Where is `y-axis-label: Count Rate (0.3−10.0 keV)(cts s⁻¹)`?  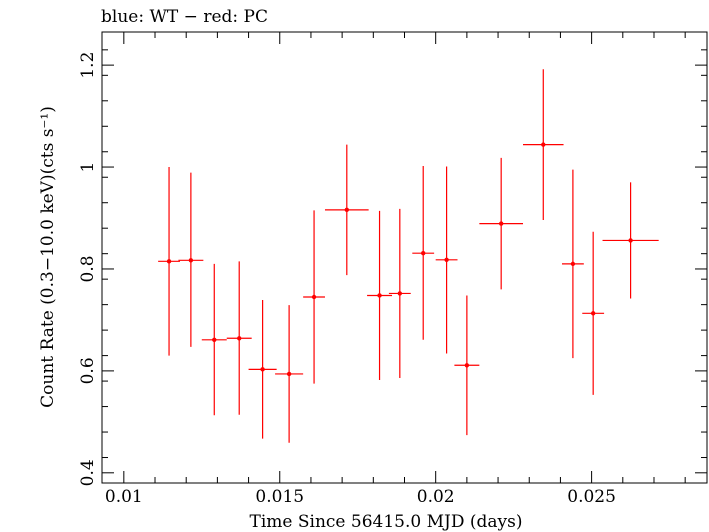 y-axis-label: Count Rate (0.3−10.0 keV)(cts s⁻¹) is located at coordinates (48, 257).